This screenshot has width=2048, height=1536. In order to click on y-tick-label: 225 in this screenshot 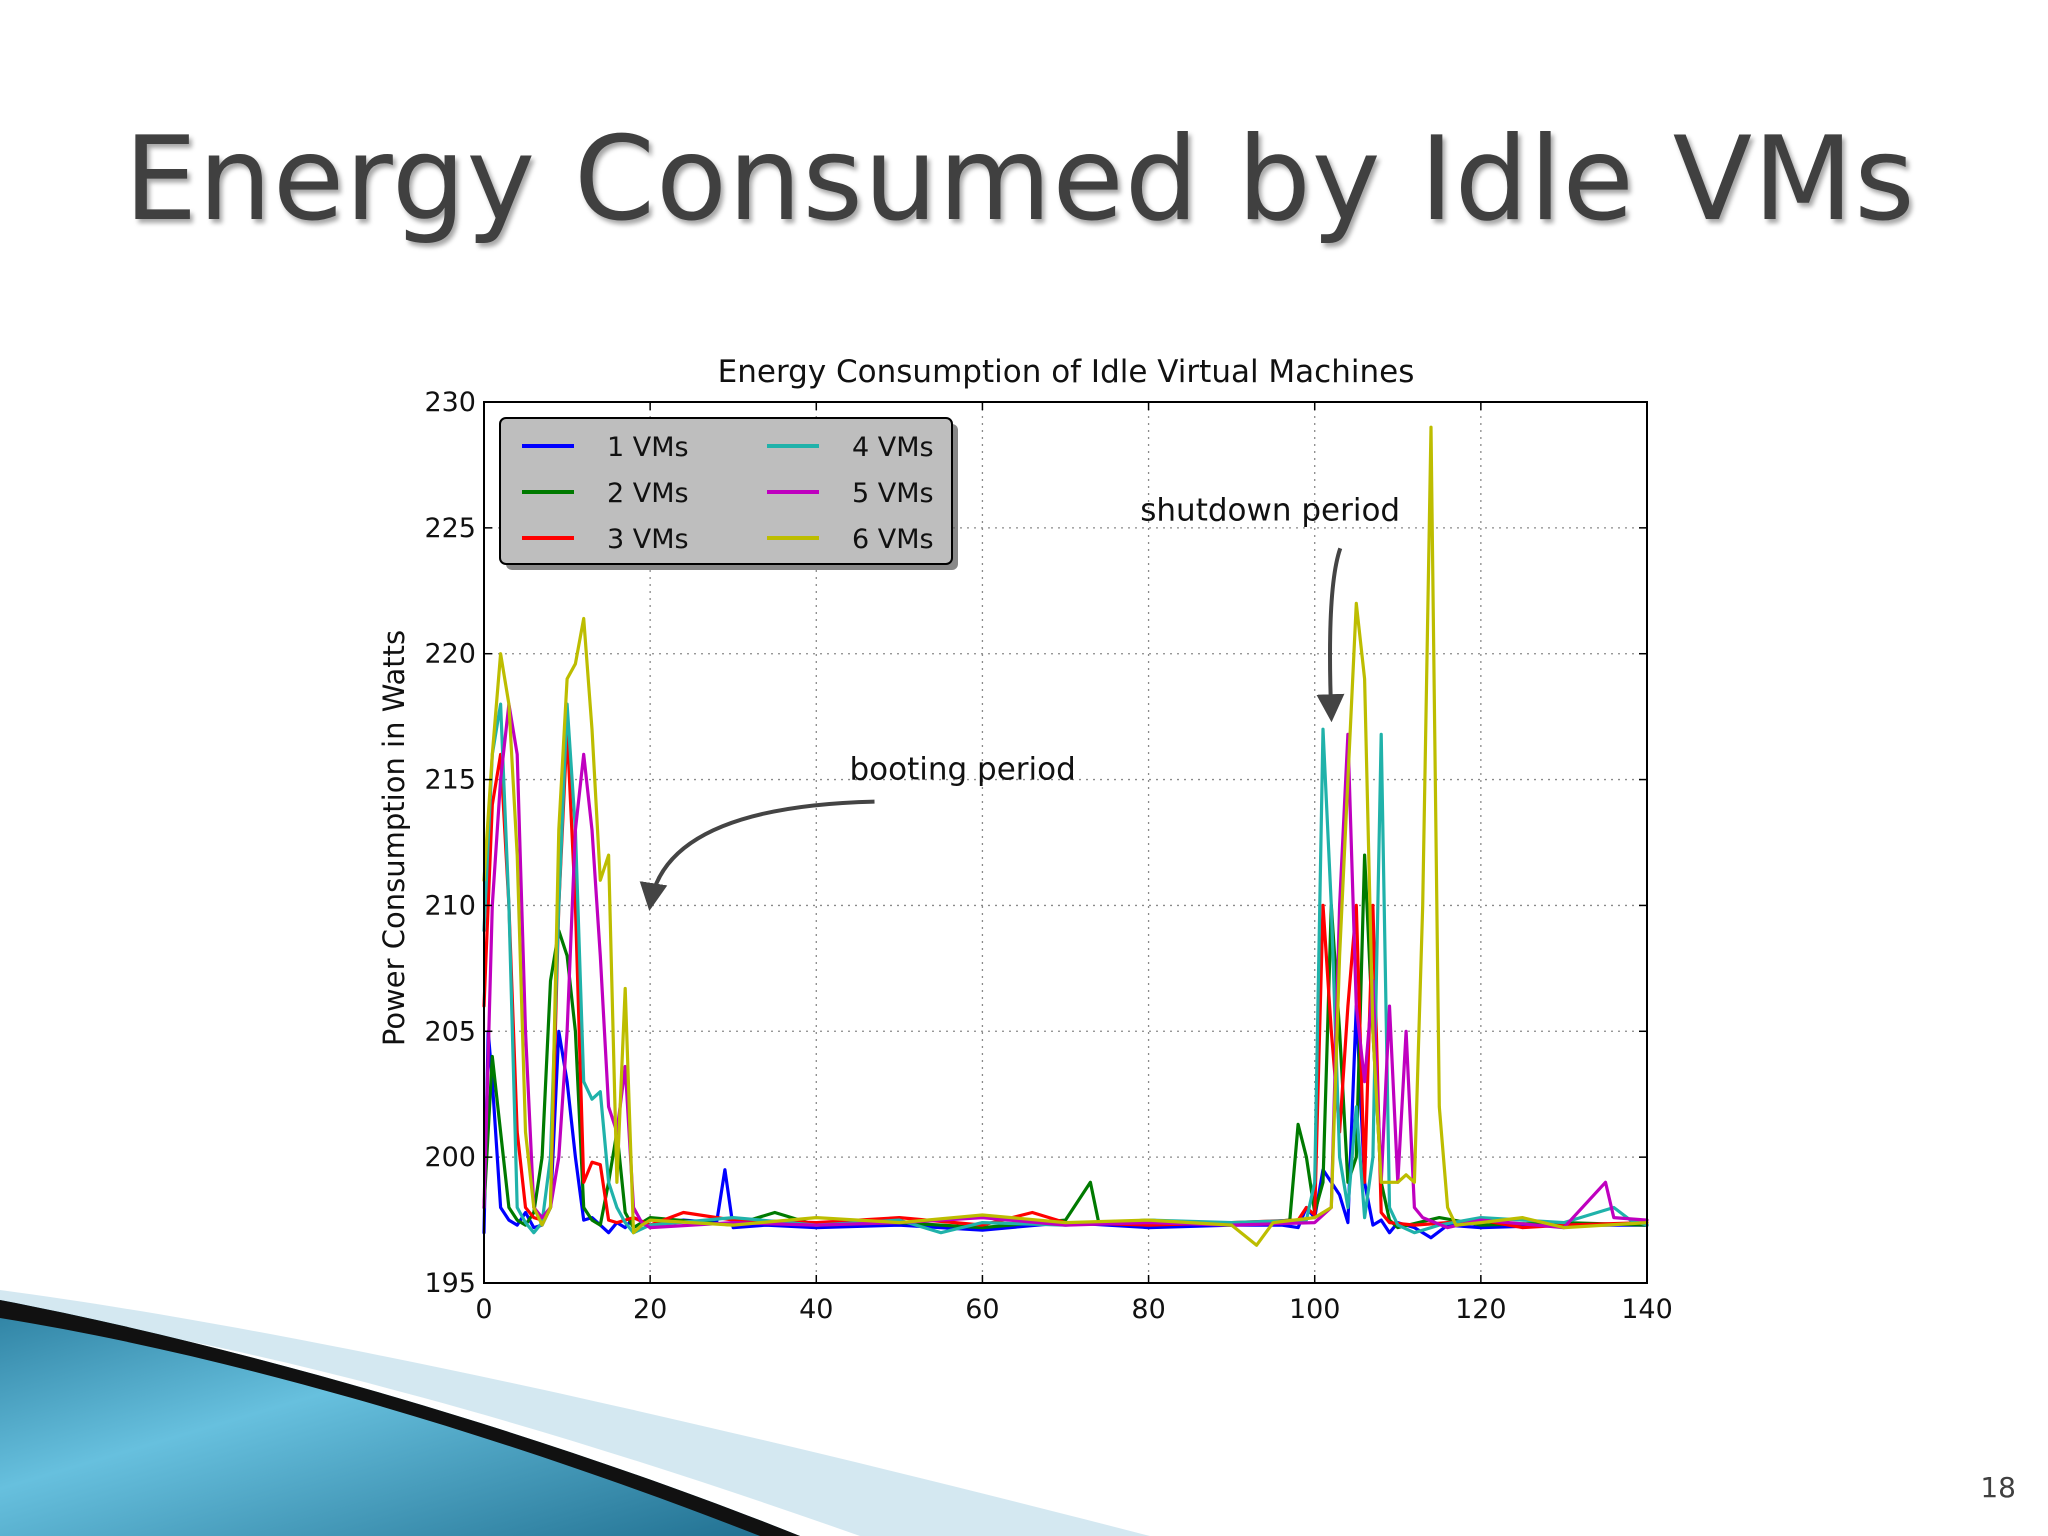, I will do `click(450, 528)`.